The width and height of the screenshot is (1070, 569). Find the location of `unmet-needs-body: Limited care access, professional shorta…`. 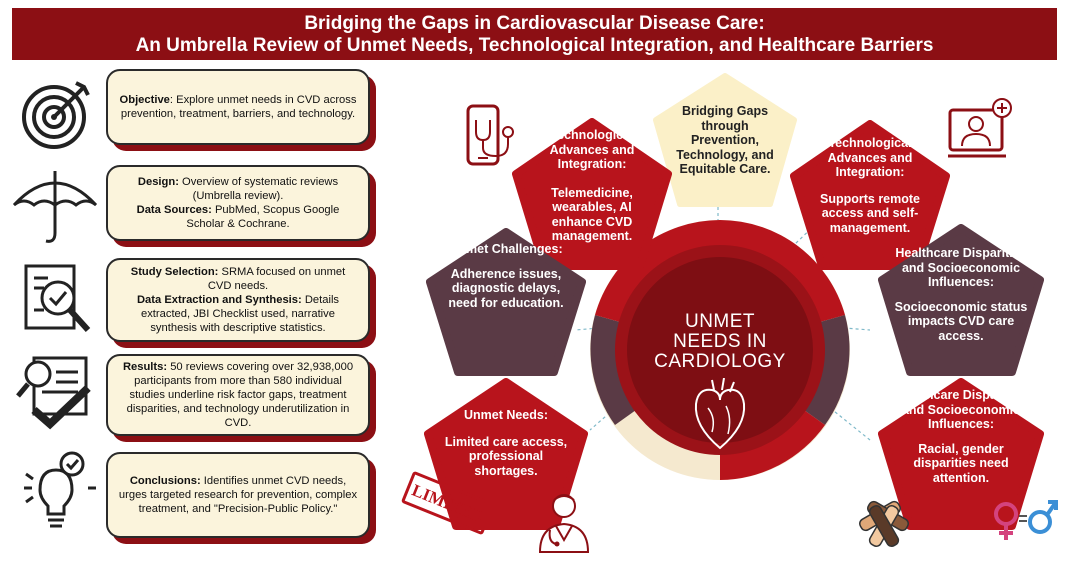

unmet-needs-body: Limited care access, professional shorta… is located at coordinates (506, 456).